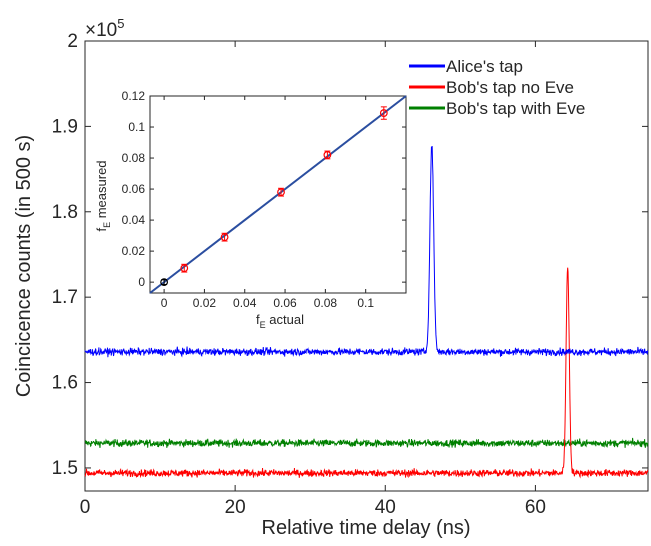 This screenshot has height=546, width=651. I want to click on y-axis-title: Coincicence counts (in 500 s), so click(24, 266).